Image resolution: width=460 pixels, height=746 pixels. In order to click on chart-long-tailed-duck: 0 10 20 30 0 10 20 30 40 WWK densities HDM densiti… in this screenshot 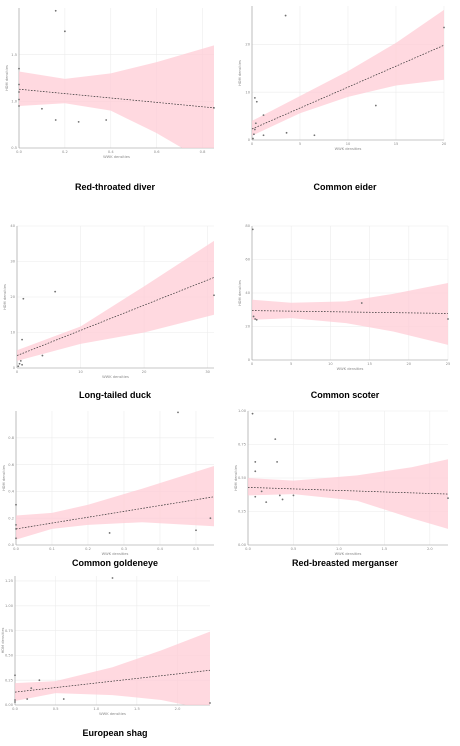, I will do `click(109, 301)`.